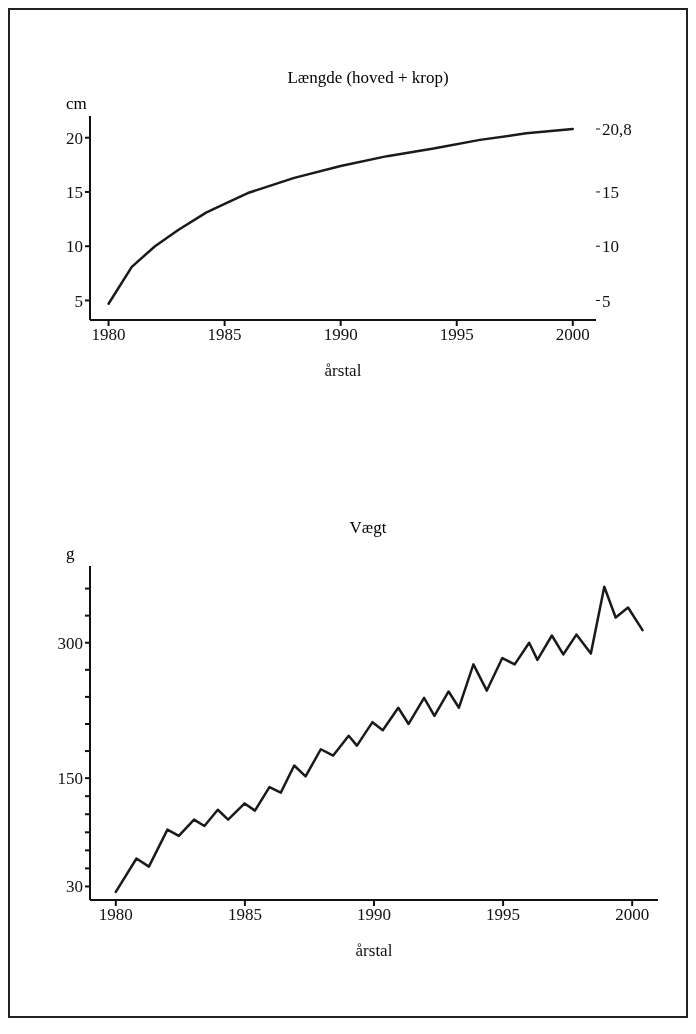 This screenshot has width=696, height=1034. I want to click on y2-tick-label: 10, so click(610, 247).